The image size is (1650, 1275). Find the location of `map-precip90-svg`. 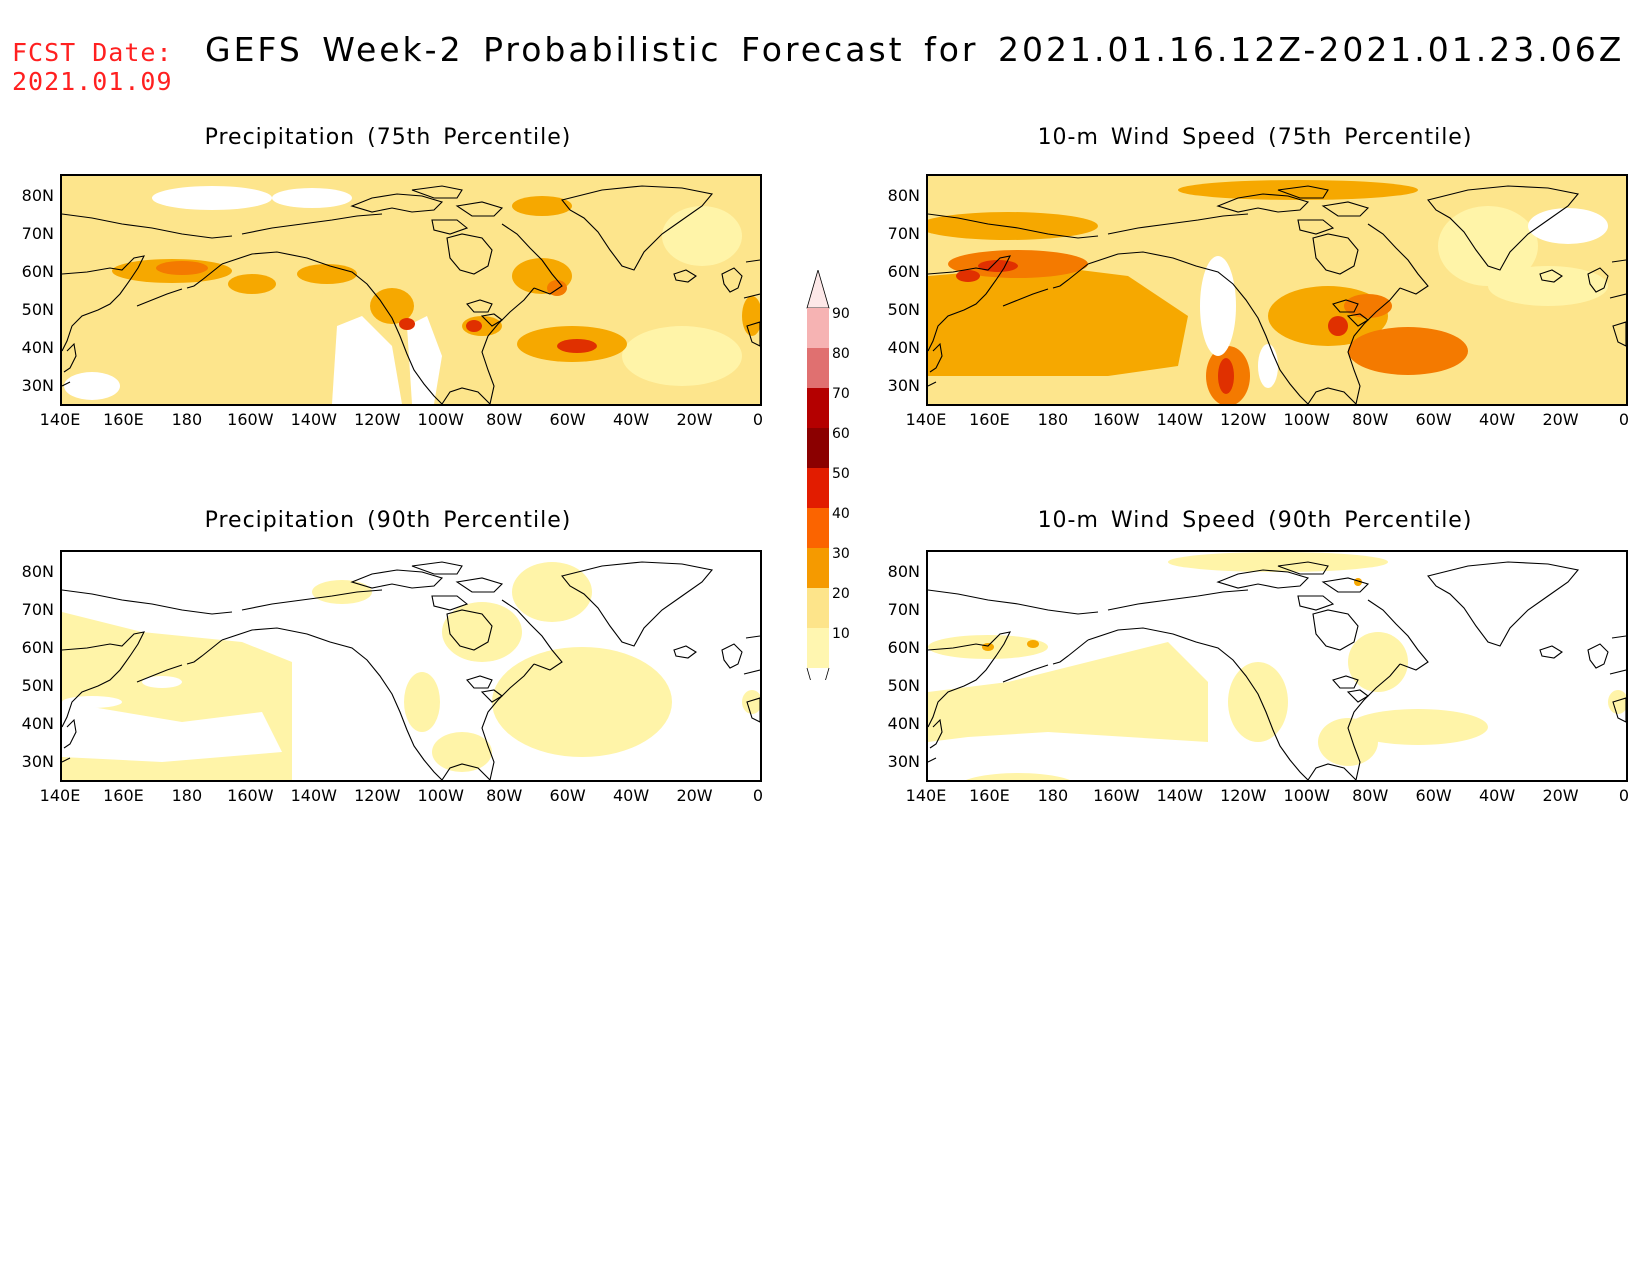

map-precip90-svg is located at coordinates (411, 666).